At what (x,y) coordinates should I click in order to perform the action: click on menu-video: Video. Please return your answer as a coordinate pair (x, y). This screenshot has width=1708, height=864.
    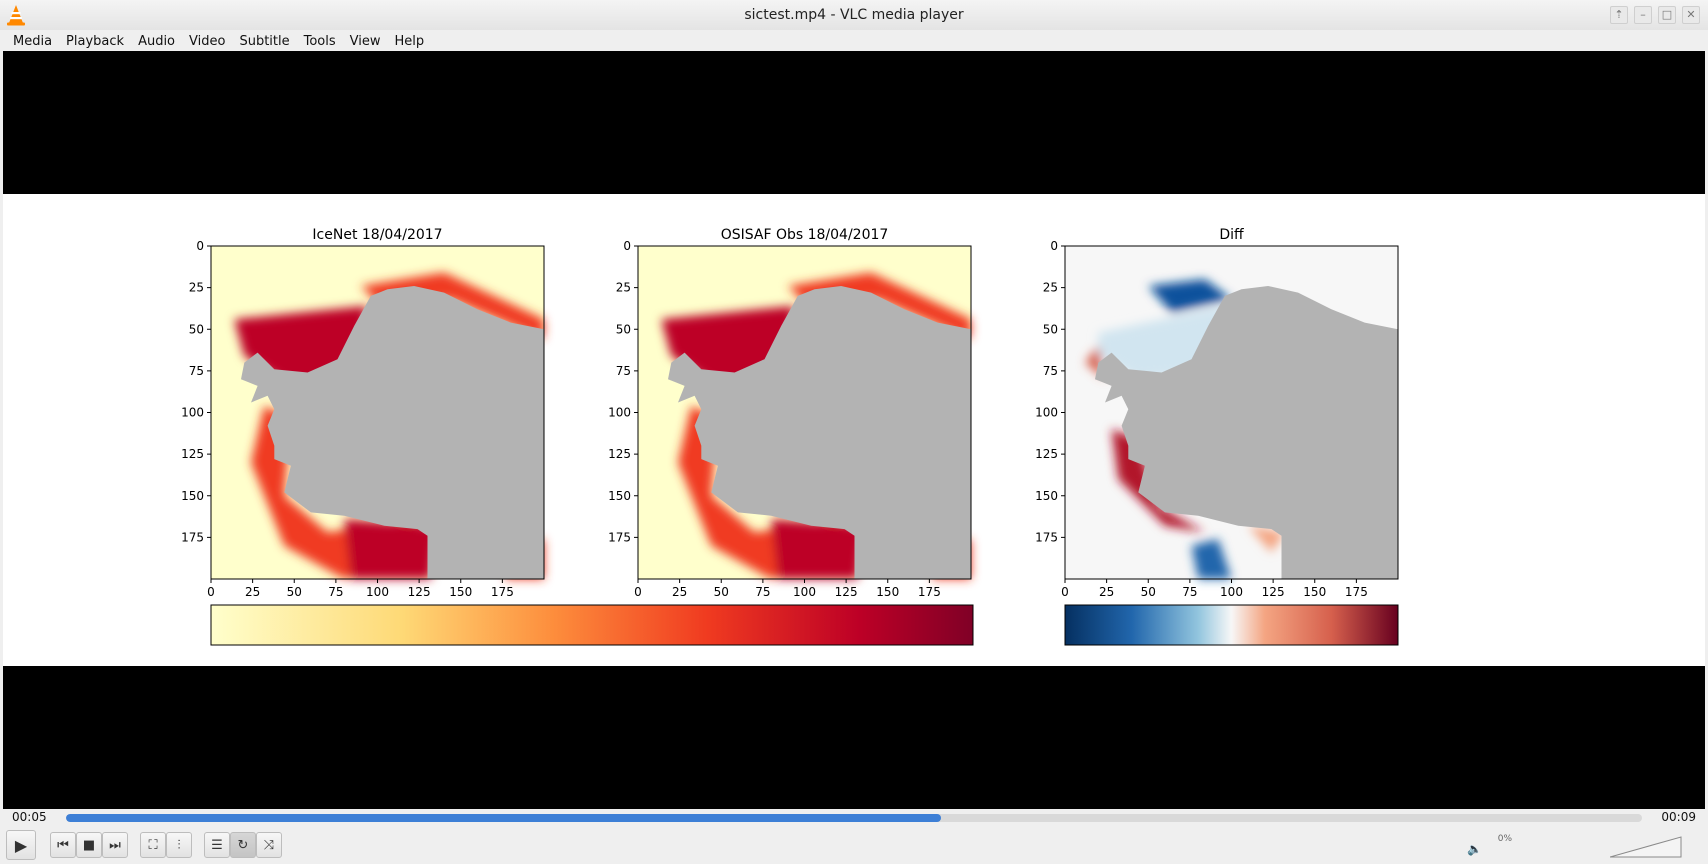
    Looking at the image, I should click on (207, 41).